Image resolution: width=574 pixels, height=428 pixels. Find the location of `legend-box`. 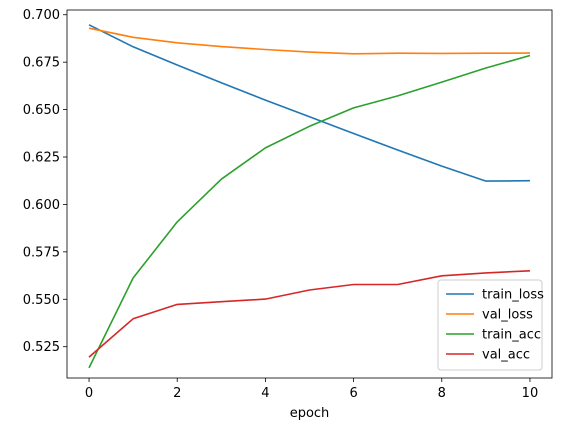

legend-box is located at coordinates (490, 325).